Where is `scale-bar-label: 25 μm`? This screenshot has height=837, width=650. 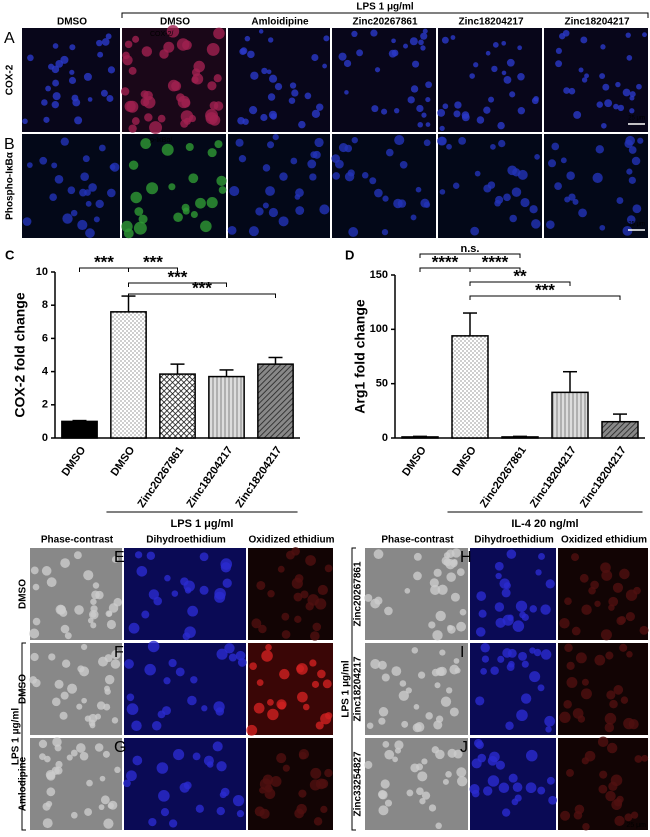 scale-bar-label: 25 μm is located at coordinates (636, 119).